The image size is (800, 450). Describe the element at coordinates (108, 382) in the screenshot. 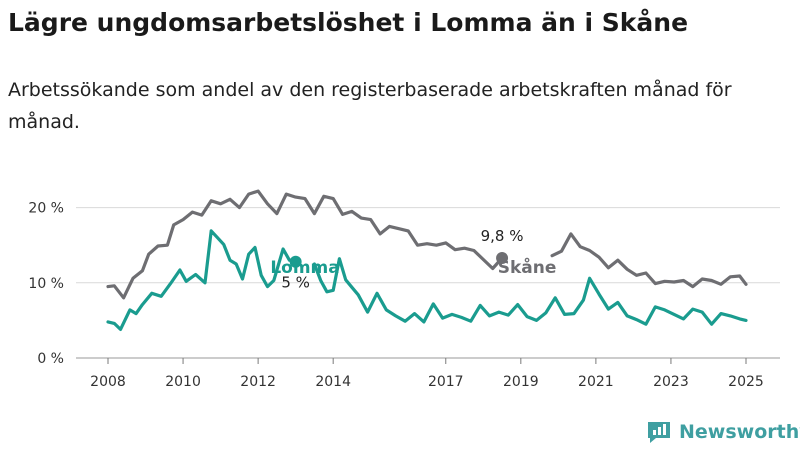

I see `x-tick-label: 2008` at that location.